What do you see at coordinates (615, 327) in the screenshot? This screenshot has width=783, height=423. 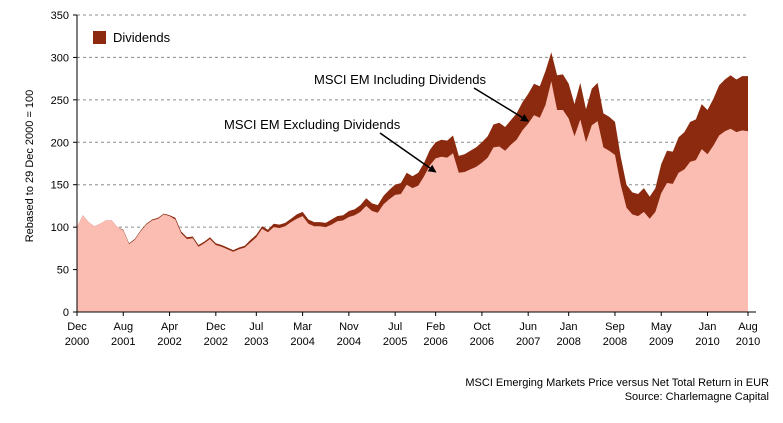 I see `x-tick-label: Sep` at bounding box center [615, 327].